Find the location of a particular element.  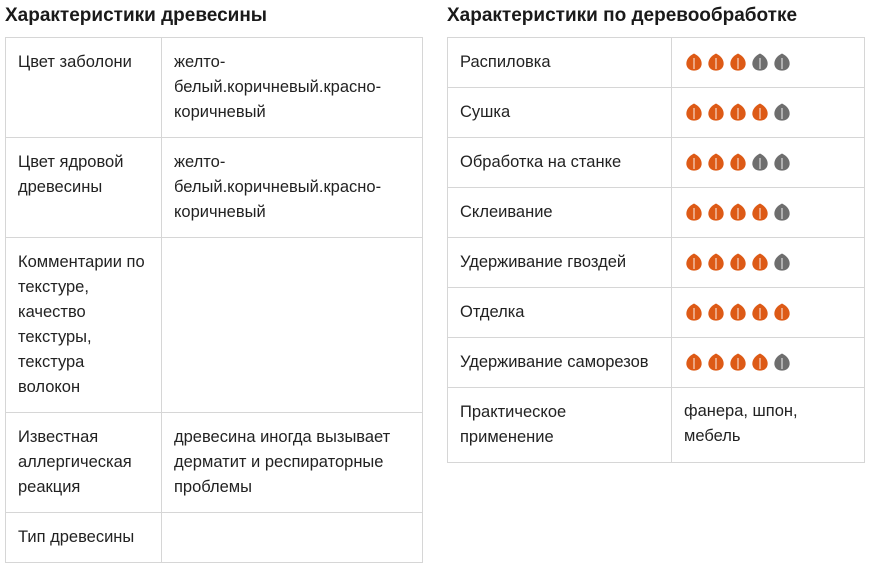

wood-characteristics-title: Характеристики древесины is located at coordinates (136, 15).